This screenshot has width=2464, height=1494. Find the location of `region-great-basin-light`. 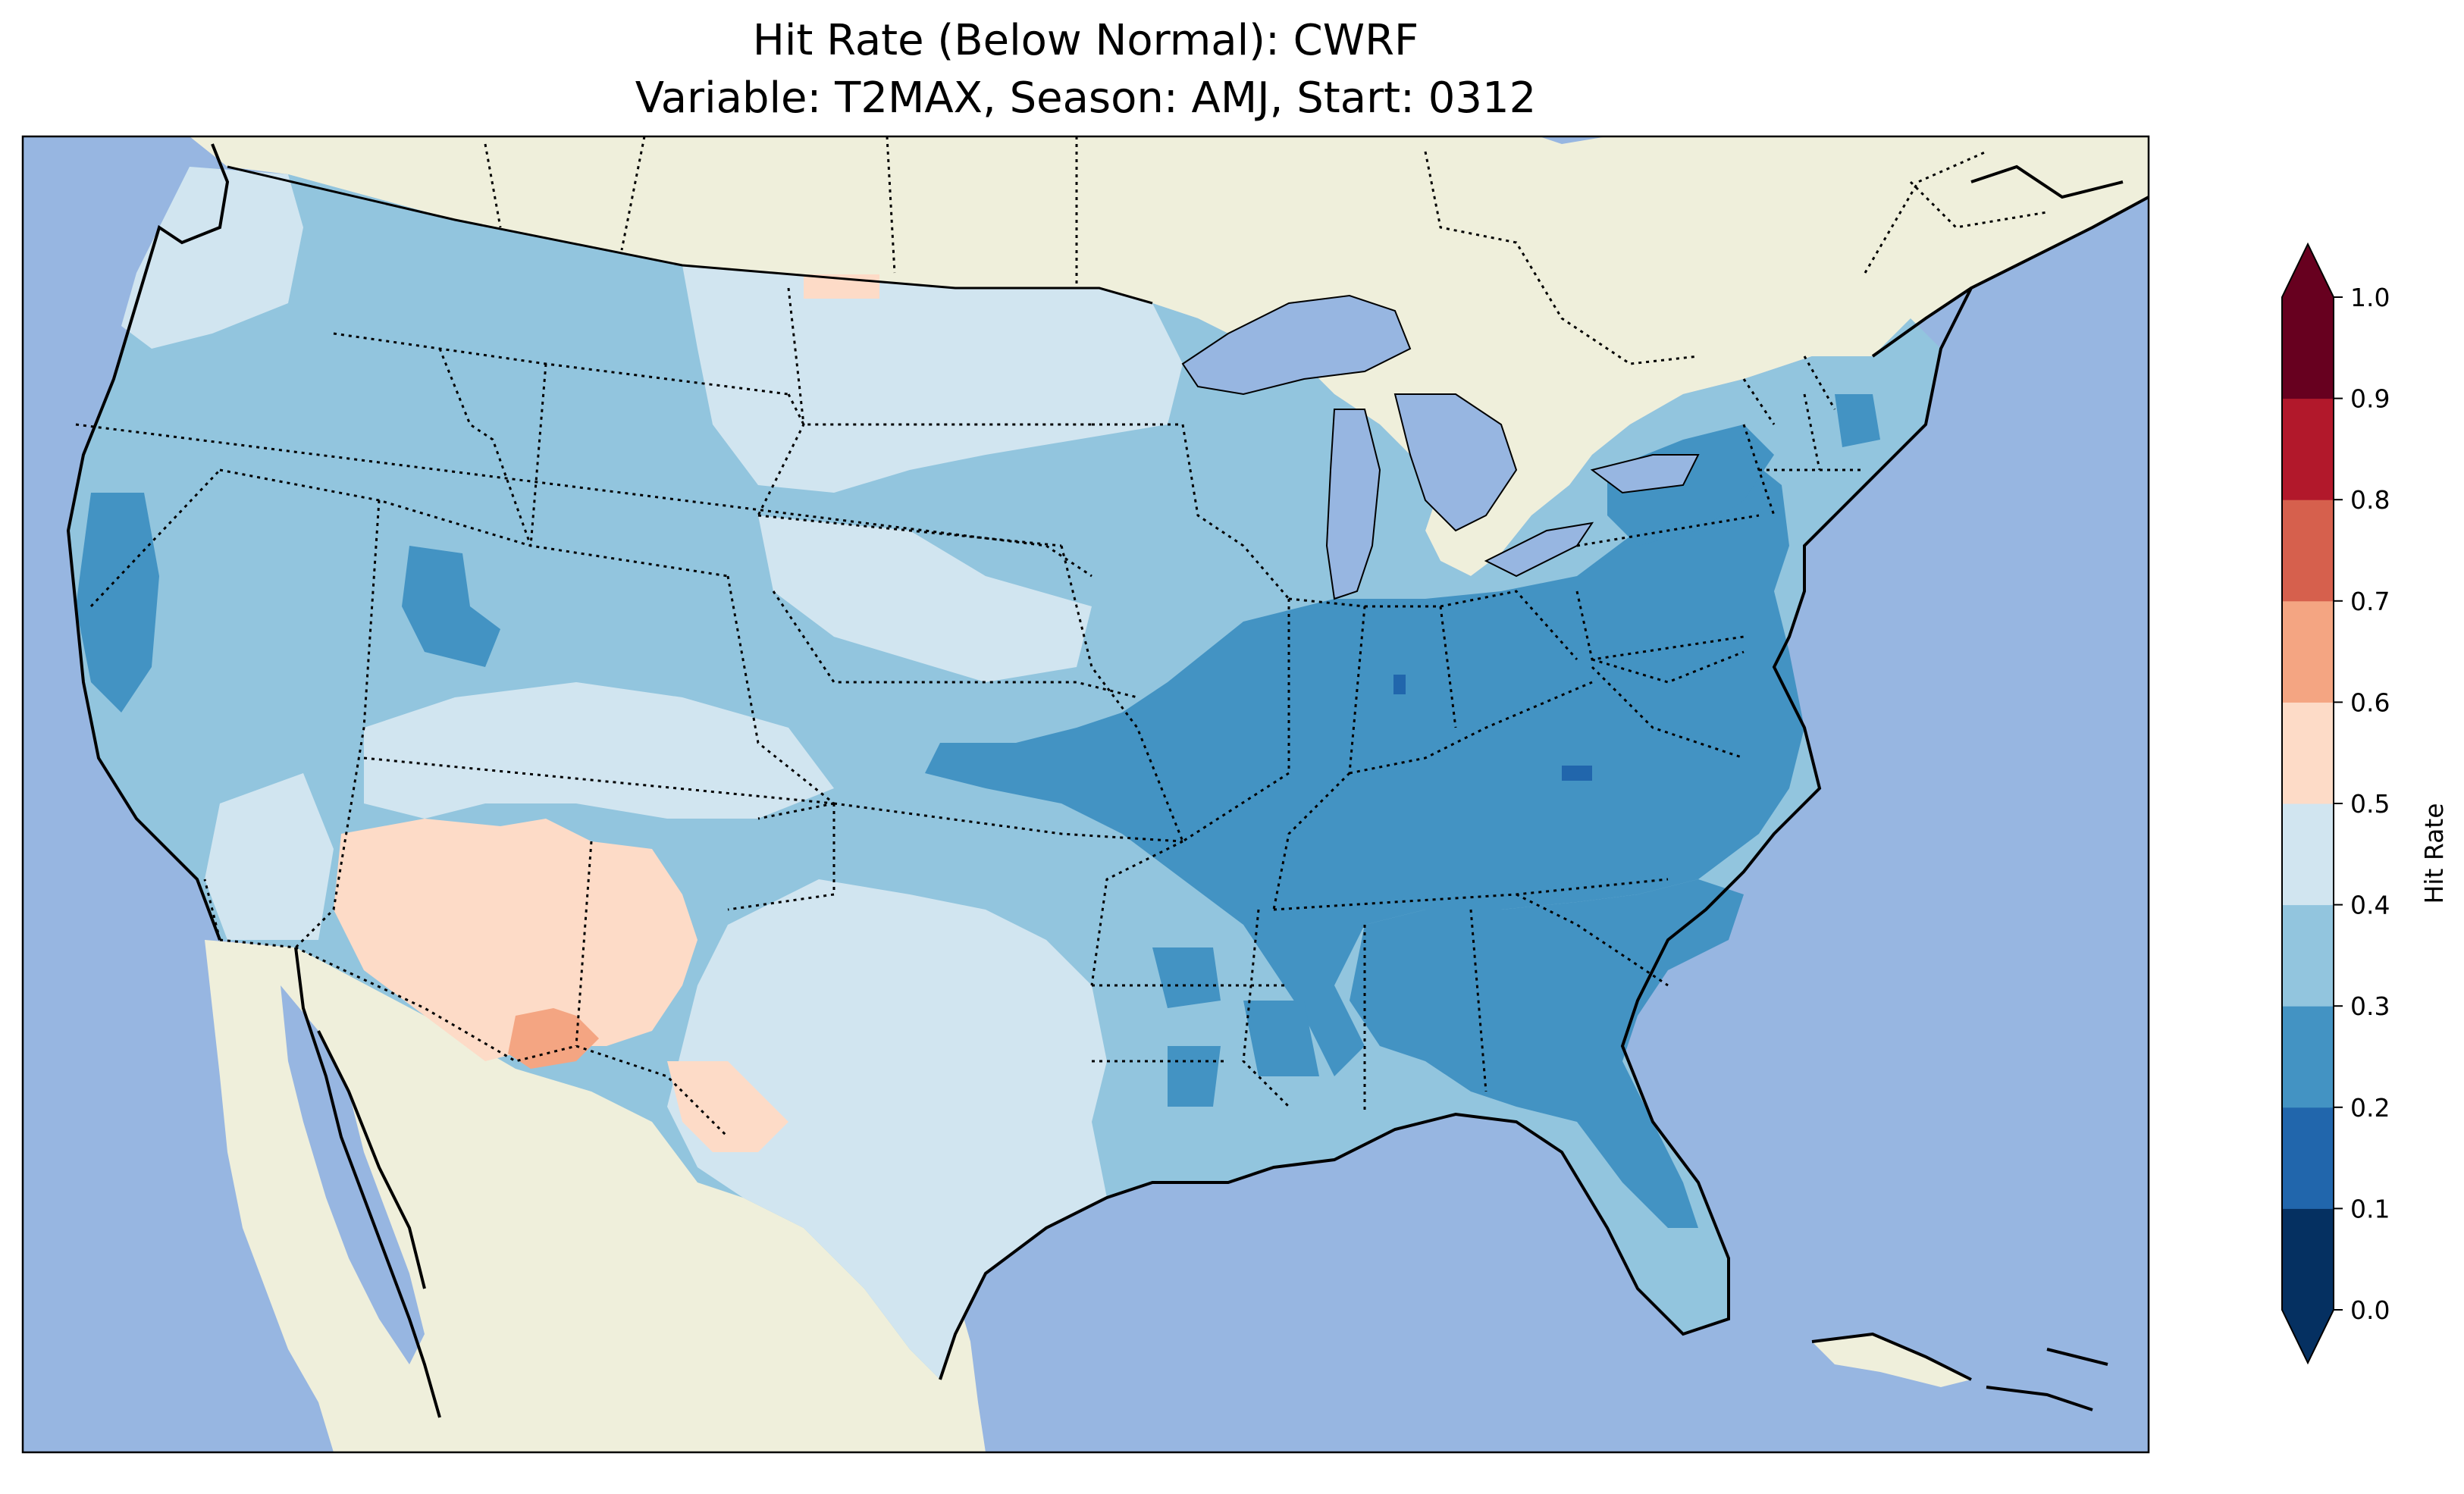

region-great-basin-light is located at coordinates (599, 750).